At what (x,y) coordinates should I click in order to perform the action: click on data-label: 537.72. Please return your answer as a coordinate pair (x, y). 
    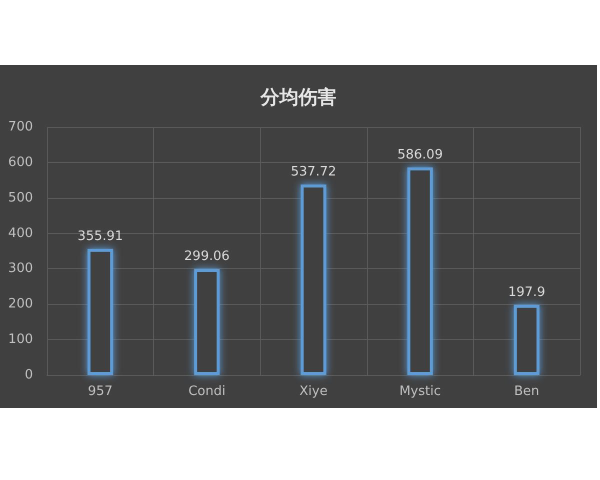
    Looking at the image, I should click on (313, 172).